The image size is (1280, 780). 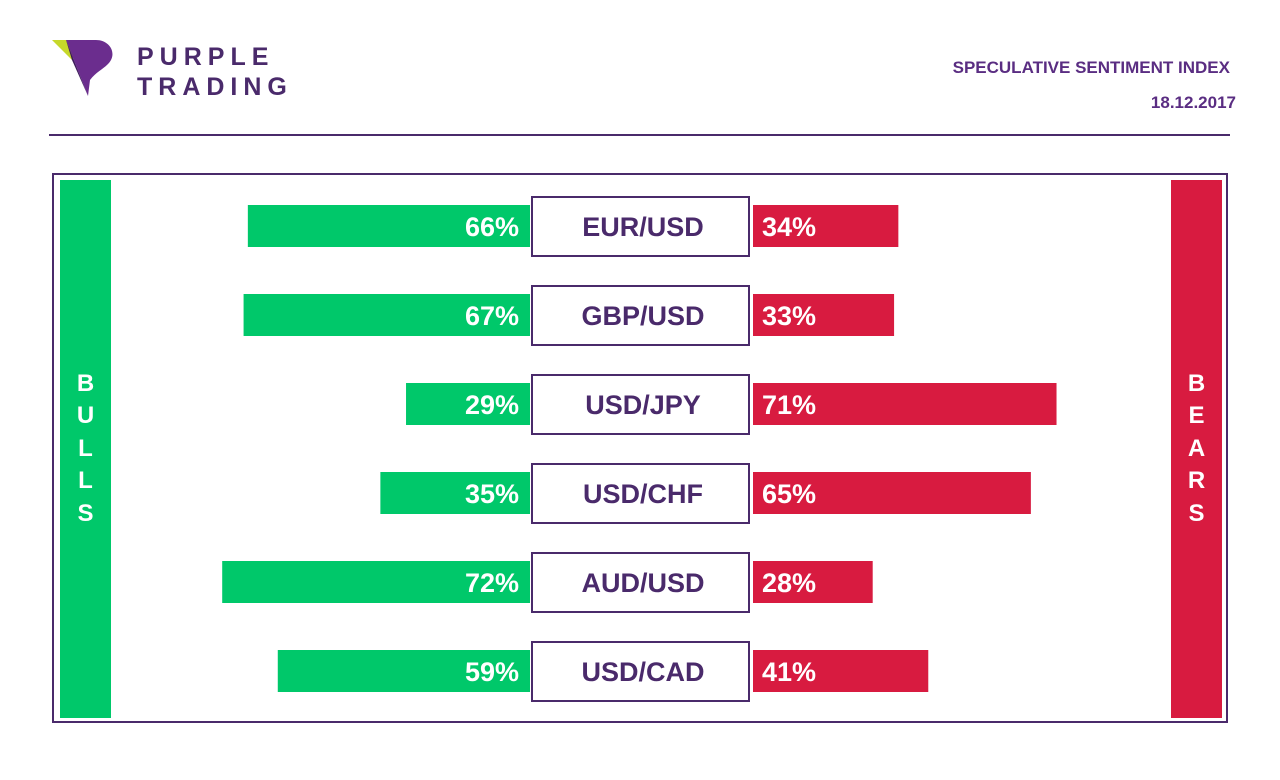 What do you see at coordinates (1196, 448) in the screenshot?
I see `bears-letter: A` at bounding box center [1196, 448].